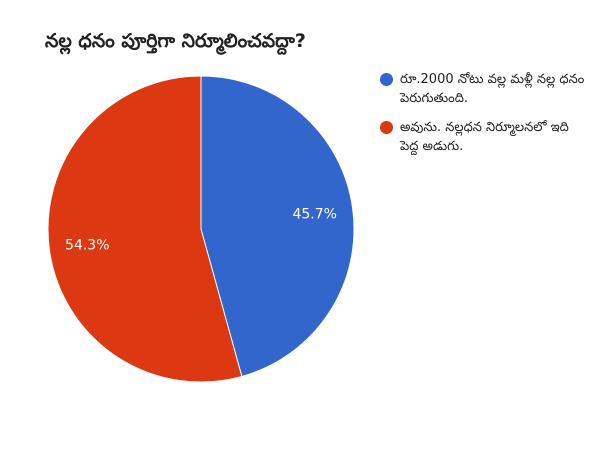 Image resolution: width=600 pixels, height=450 pixels. What do you see at coordinates (314, 215) in the screenshot?
I see `slice-value-label: 45.7%` at bounding box center [314, 215].